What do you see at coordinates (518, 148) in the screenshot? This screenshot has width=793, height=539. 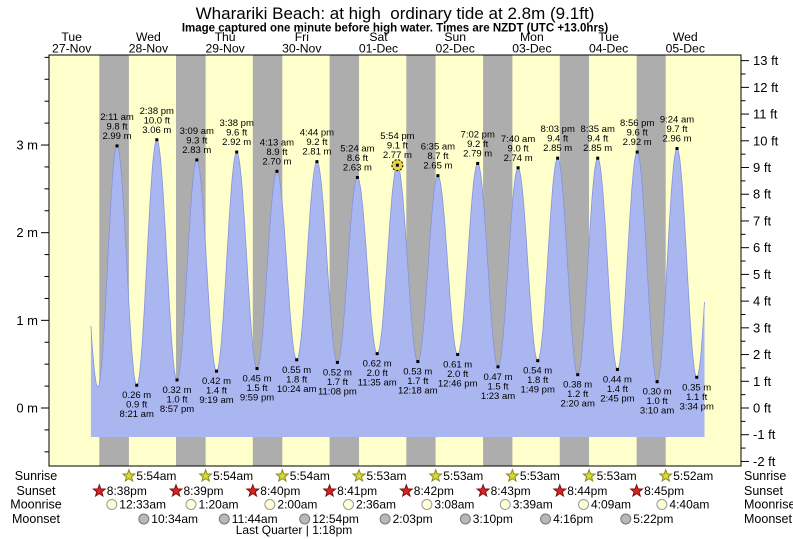 I see `tide-label-ft: 9.0 ft` at bounding box center [518, 148].